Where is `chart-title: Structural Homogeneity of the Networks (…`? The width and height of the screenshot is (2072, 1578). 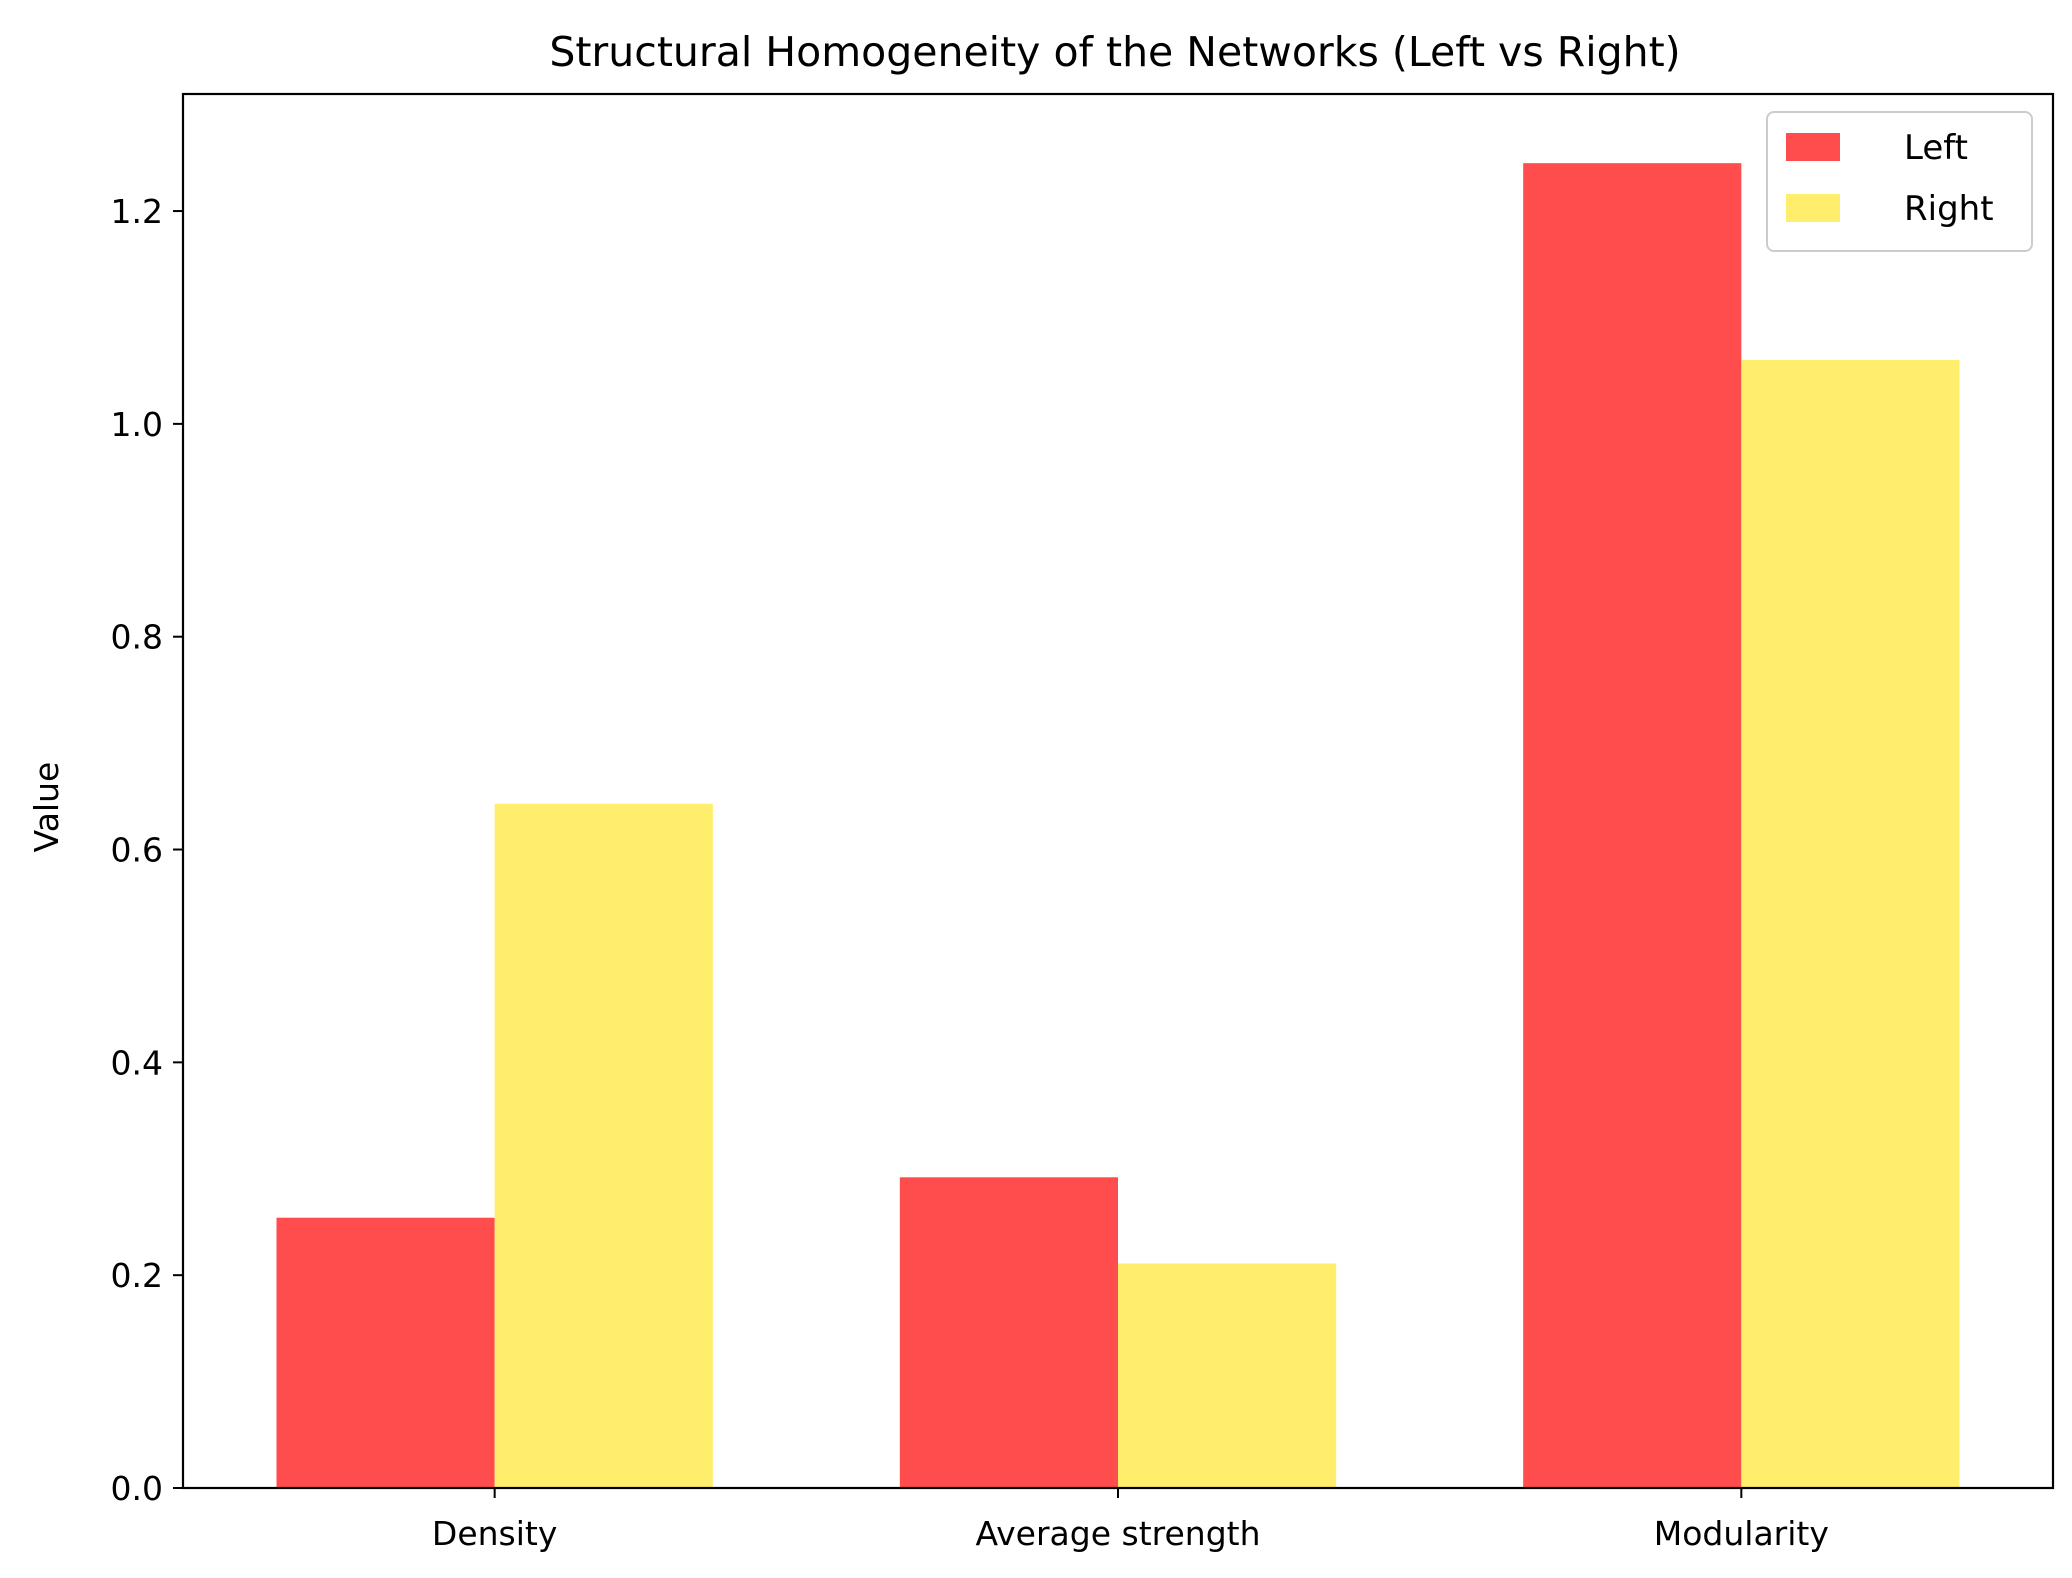 chart-title: Structural Homogeneity of the Networks (… is located at coordinates (1114, 52).